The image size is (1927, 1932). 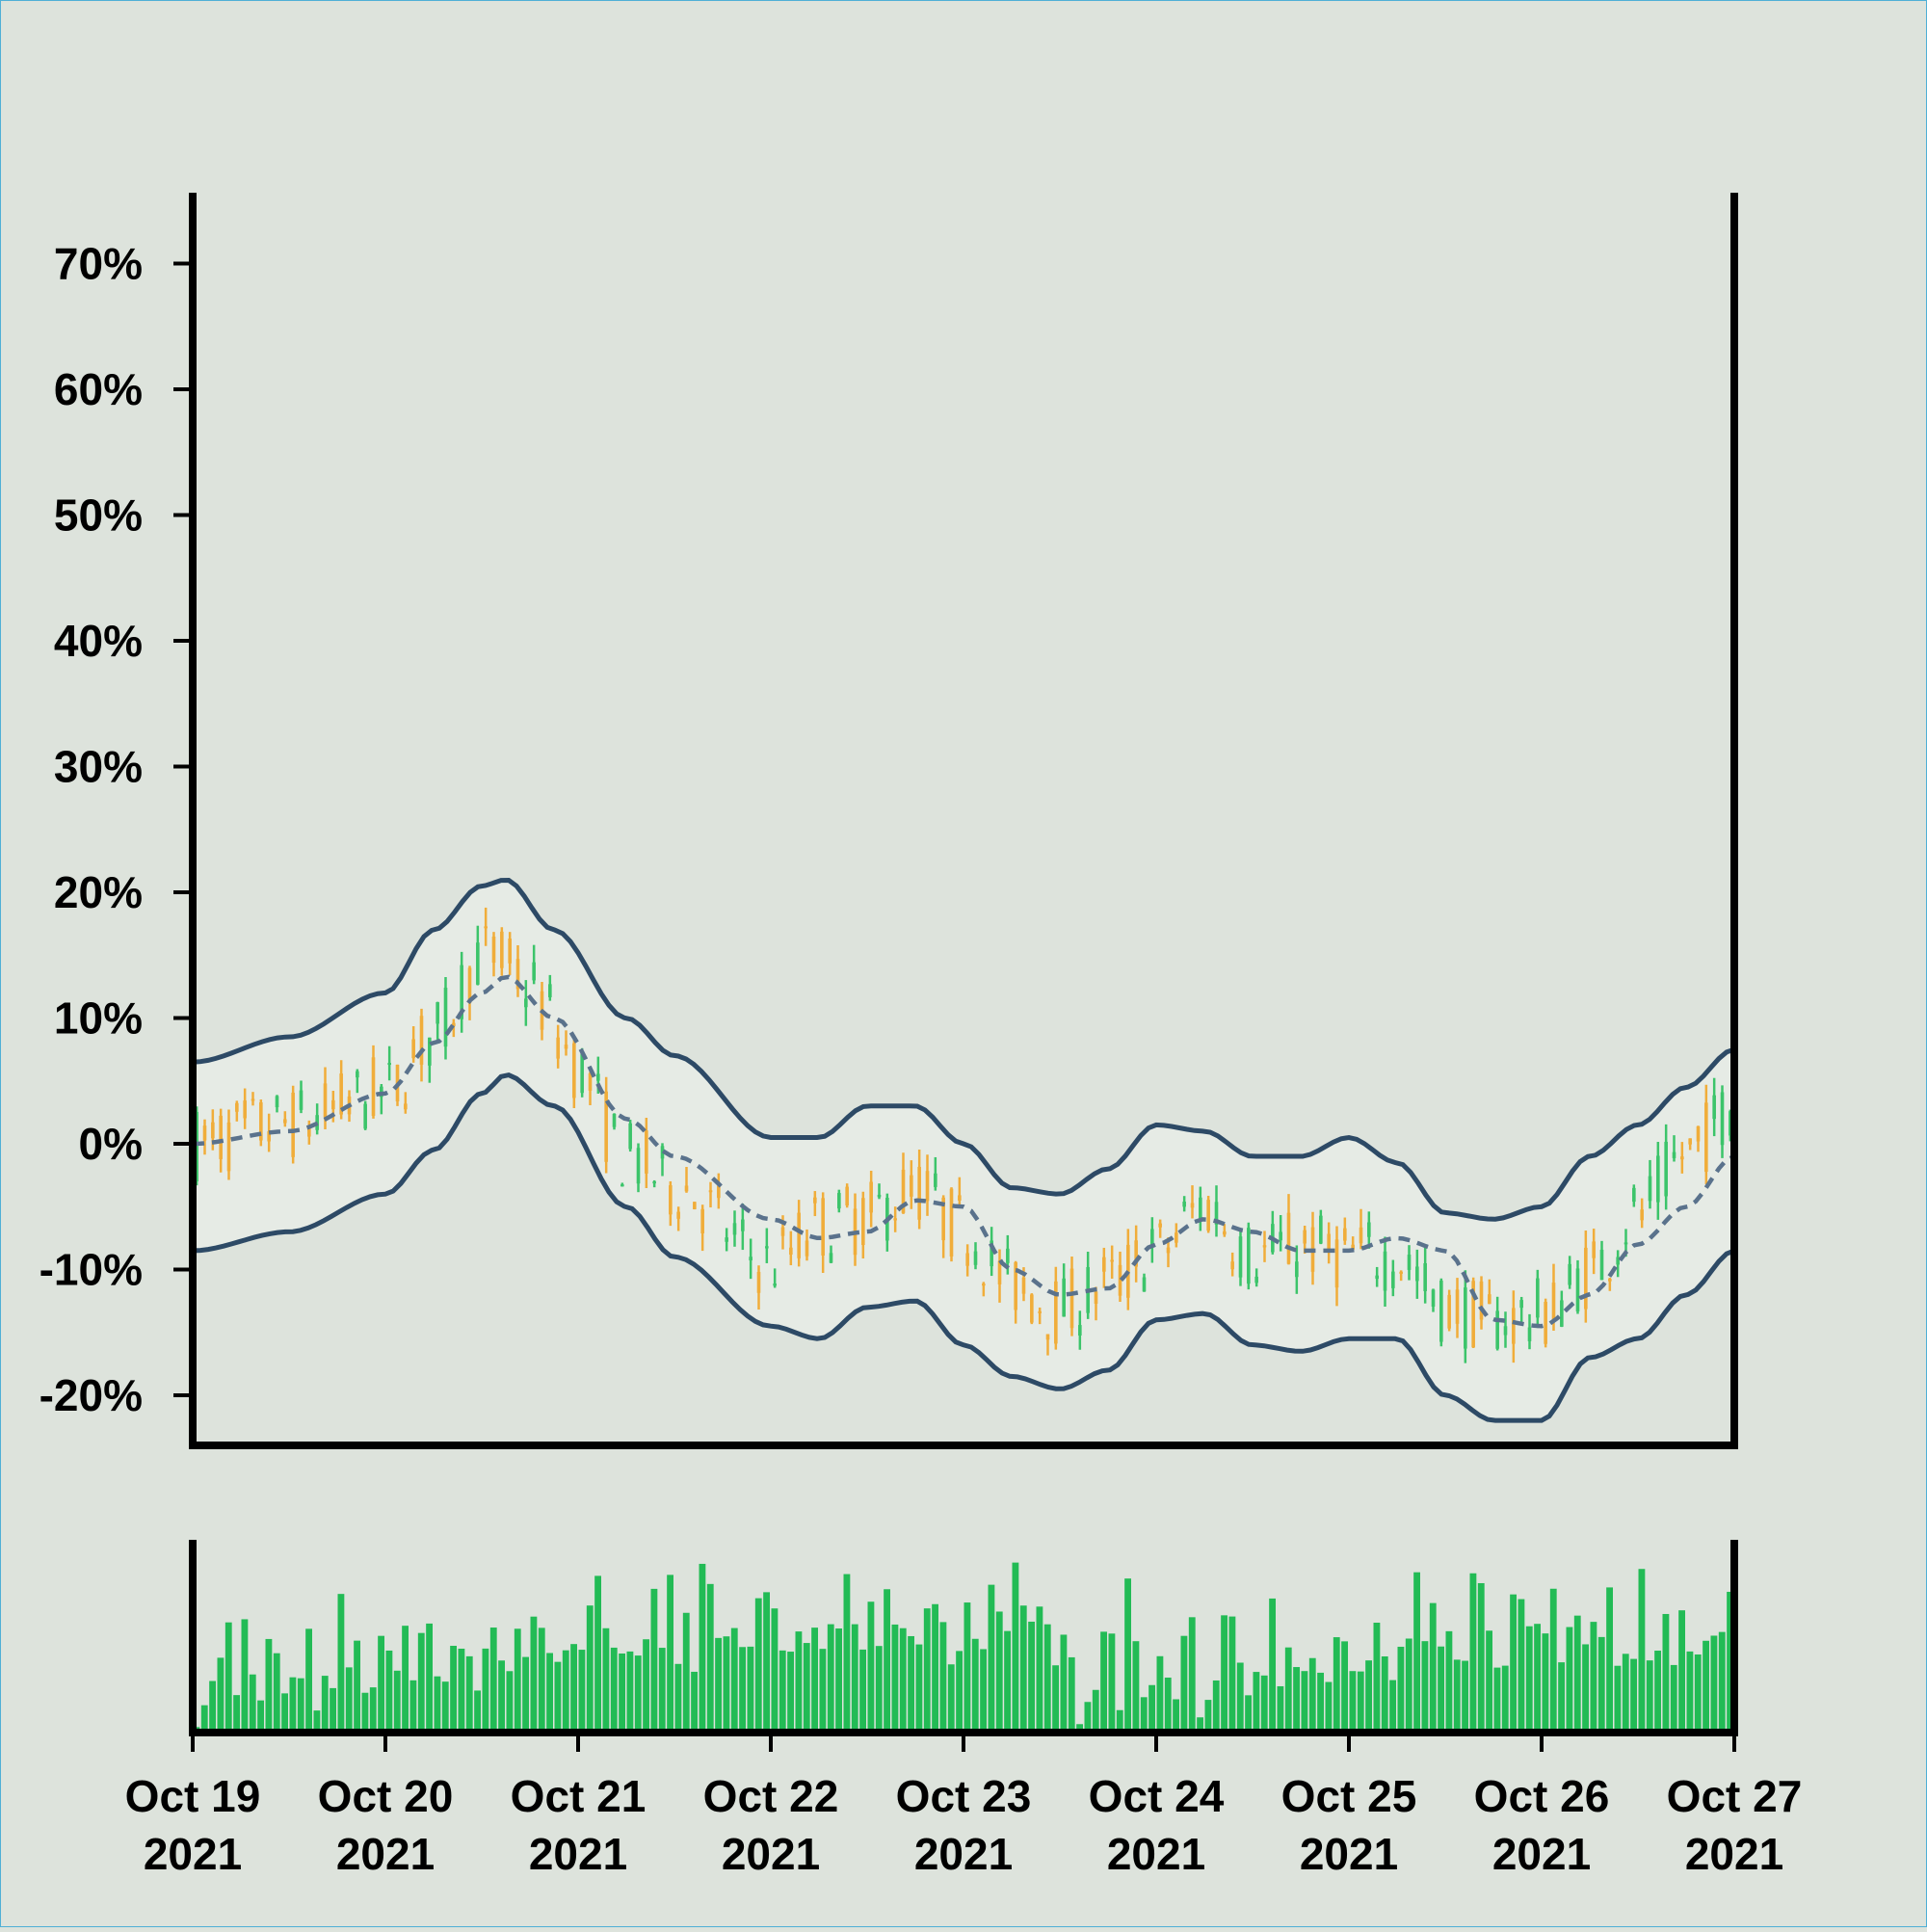 I want to click on y-tick-label: 20%, so click(x=99, y=892).